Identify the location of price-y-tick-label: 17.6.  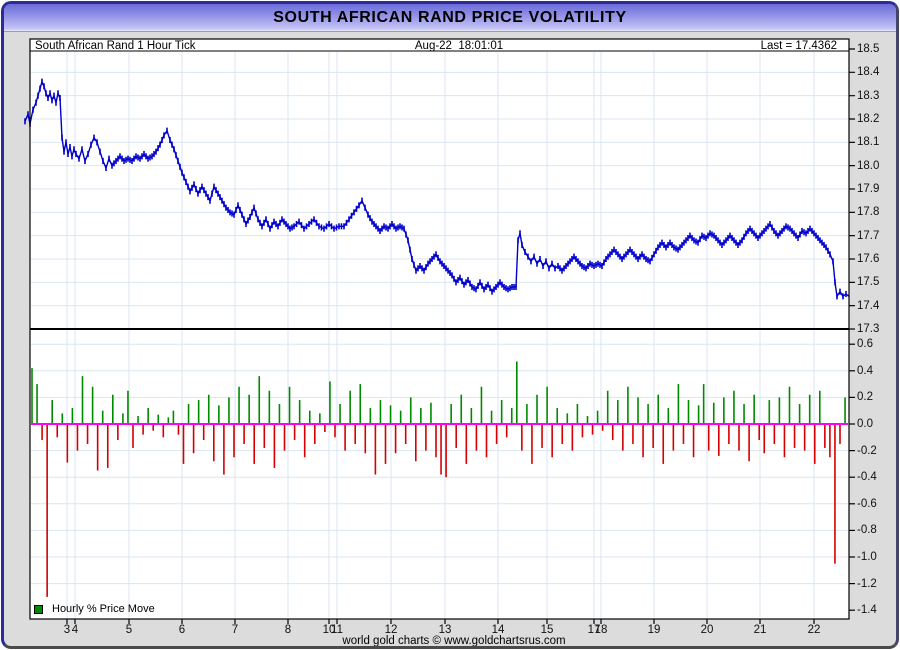
(868, 259).